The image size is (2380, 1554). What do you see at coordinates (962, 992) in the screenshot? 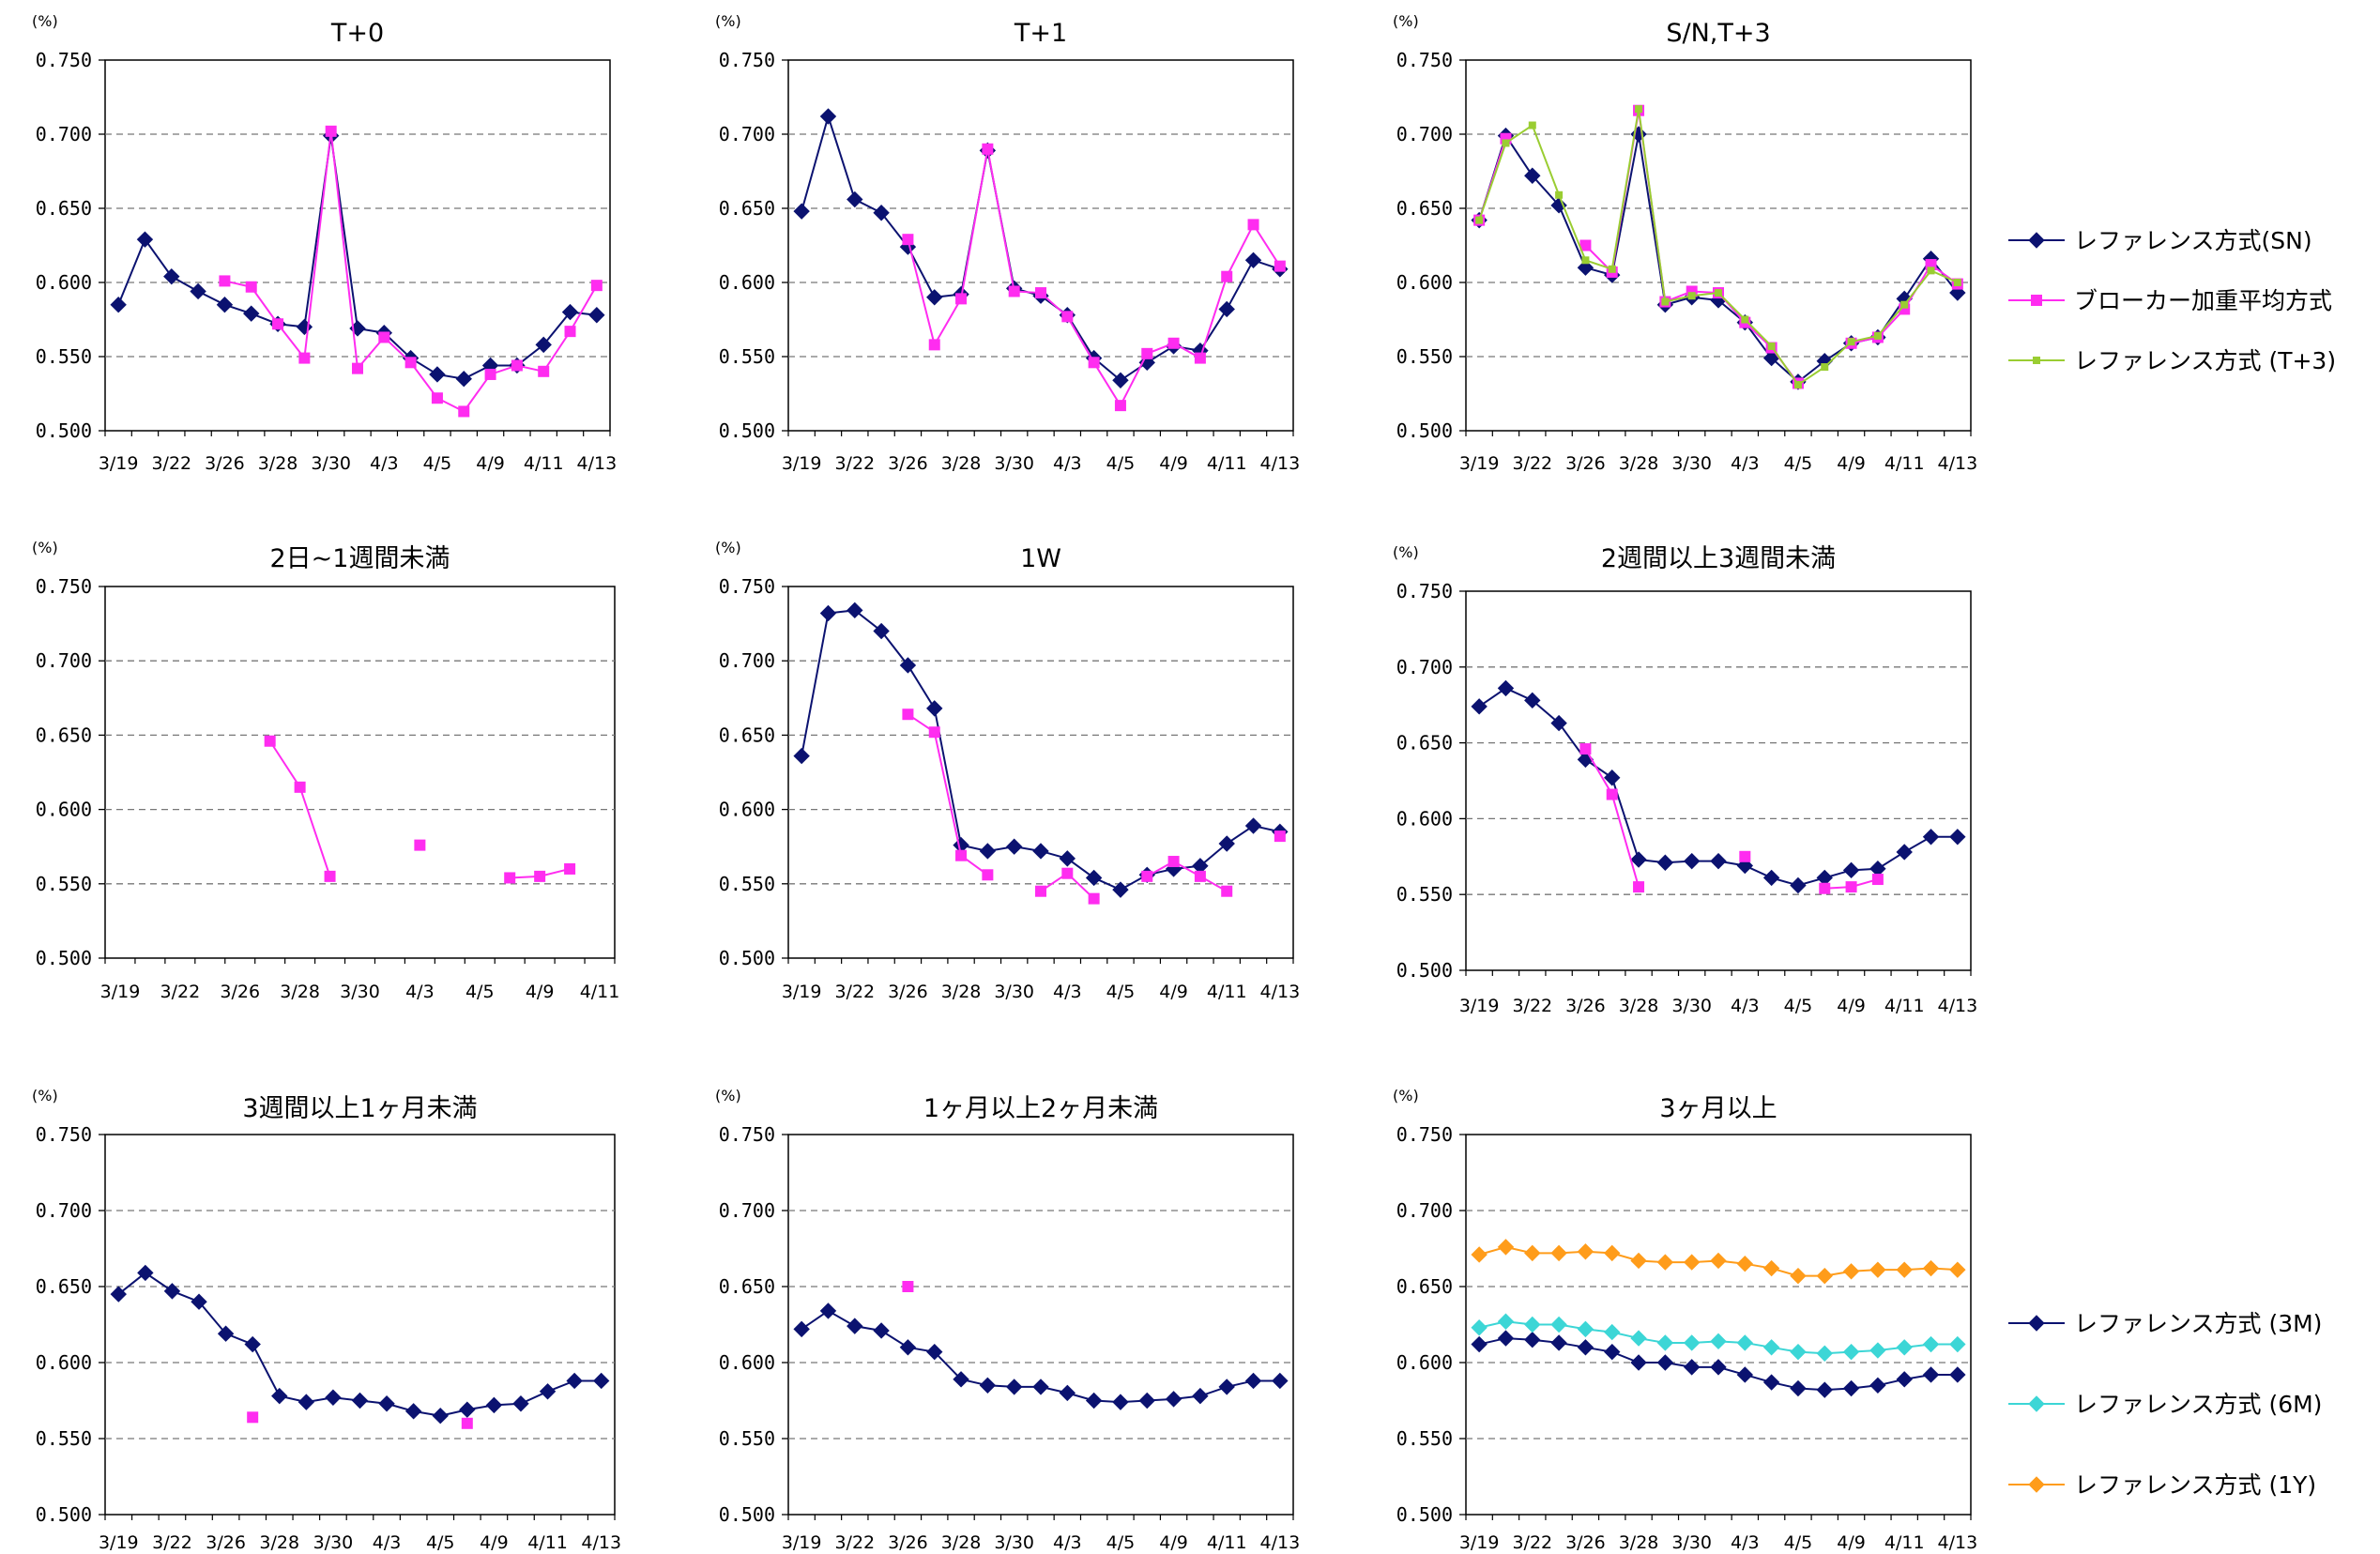
I see `x-tick-label: 3/28` at bounding box center [962, 992].